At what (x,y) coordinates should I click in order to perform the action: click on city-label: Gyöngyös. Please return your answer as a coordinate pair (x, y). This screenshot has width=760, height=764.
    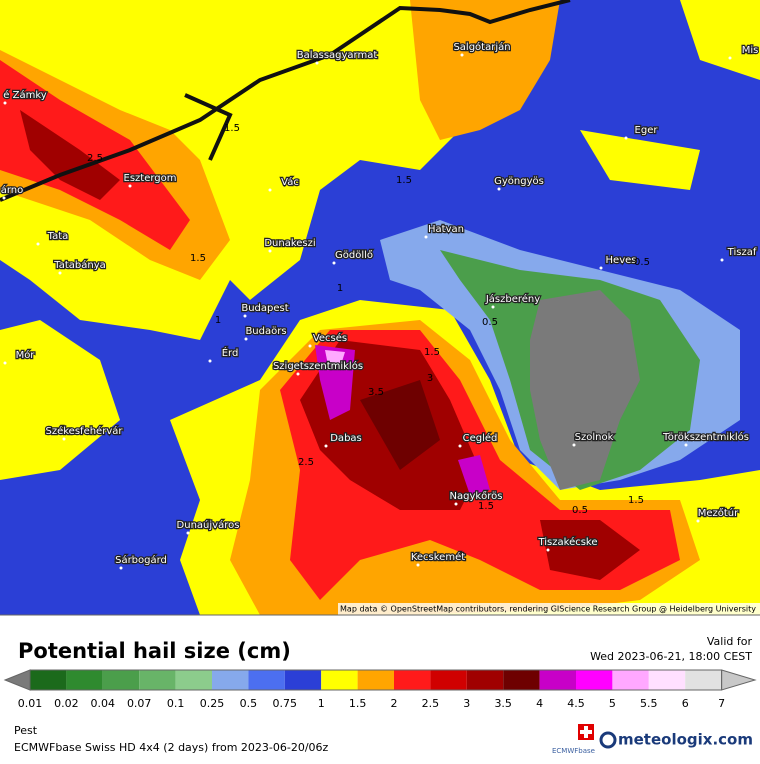
    Looking at the image, I should click on (519, 181).